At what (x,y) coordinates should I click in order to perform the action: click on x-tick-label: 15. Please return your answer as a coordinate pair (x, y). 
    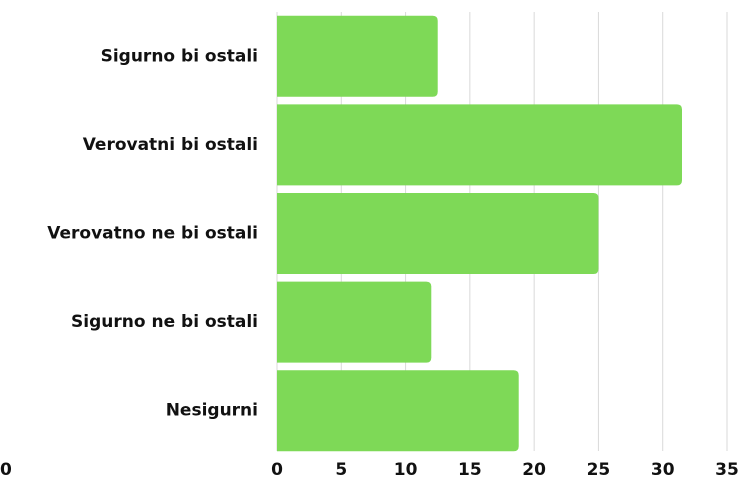
    Looking at the image, I should click on (470, 469).